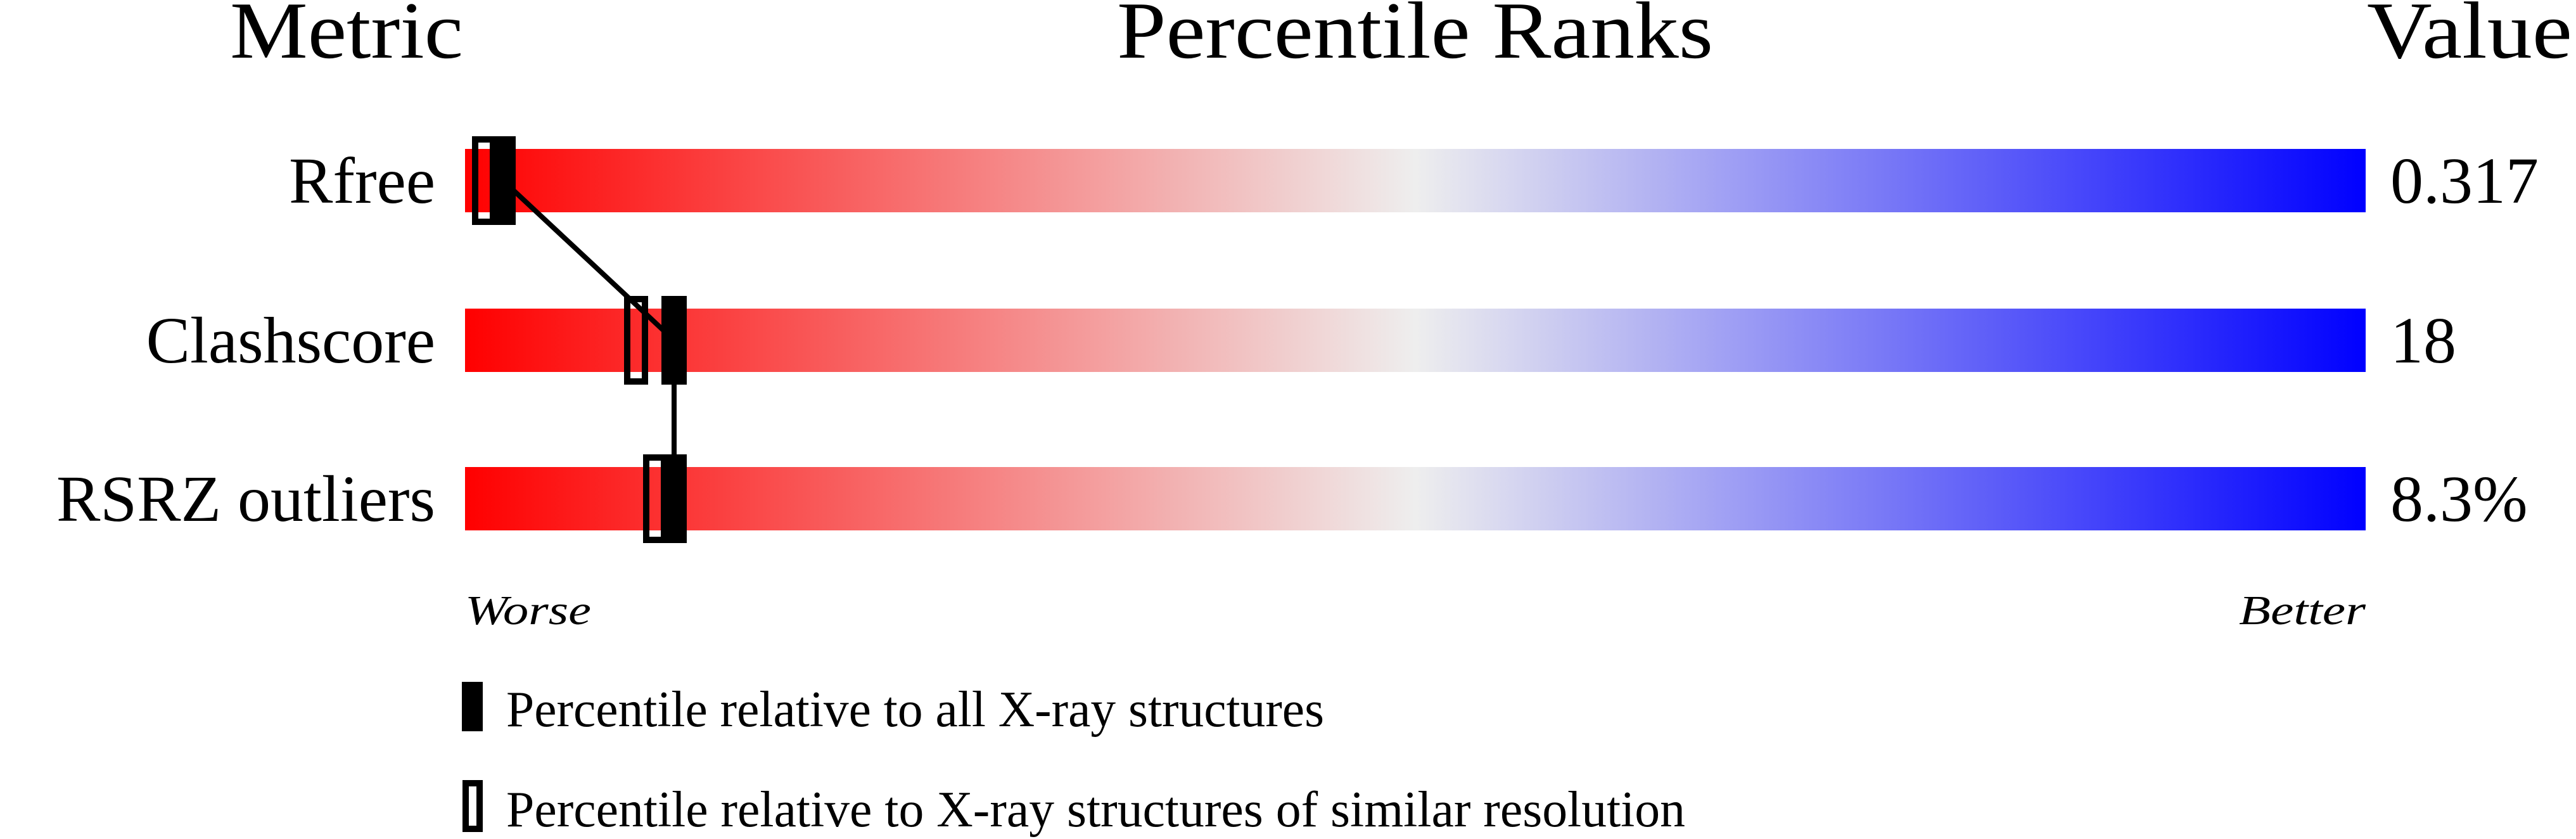 This screenshot has width=2576, height=839. What do you see at coordinates (528, 610) in the screenshot?
I see `worse-label: Worse` at bounding box center [528, 610].